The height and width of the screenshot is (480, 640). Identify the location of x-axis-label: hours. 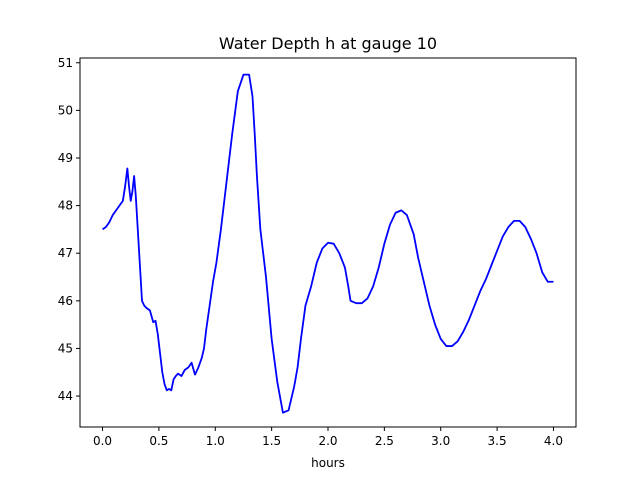
(328, 463).